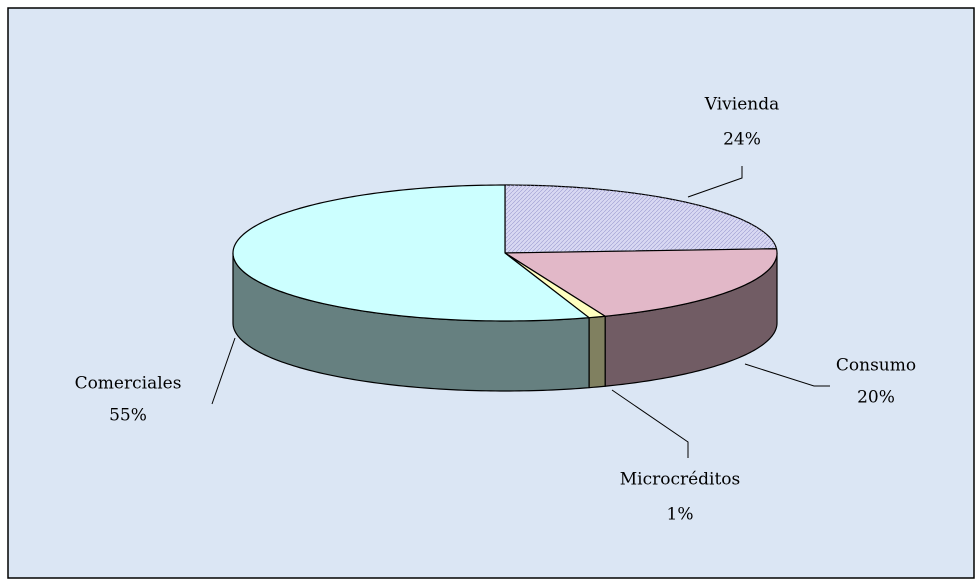 The height and width of the screenshot is (581, 979). What do you see at coordinates (641, 219) in the screenshot?
I see `slice-hatch` at bounding box center [641, 219].